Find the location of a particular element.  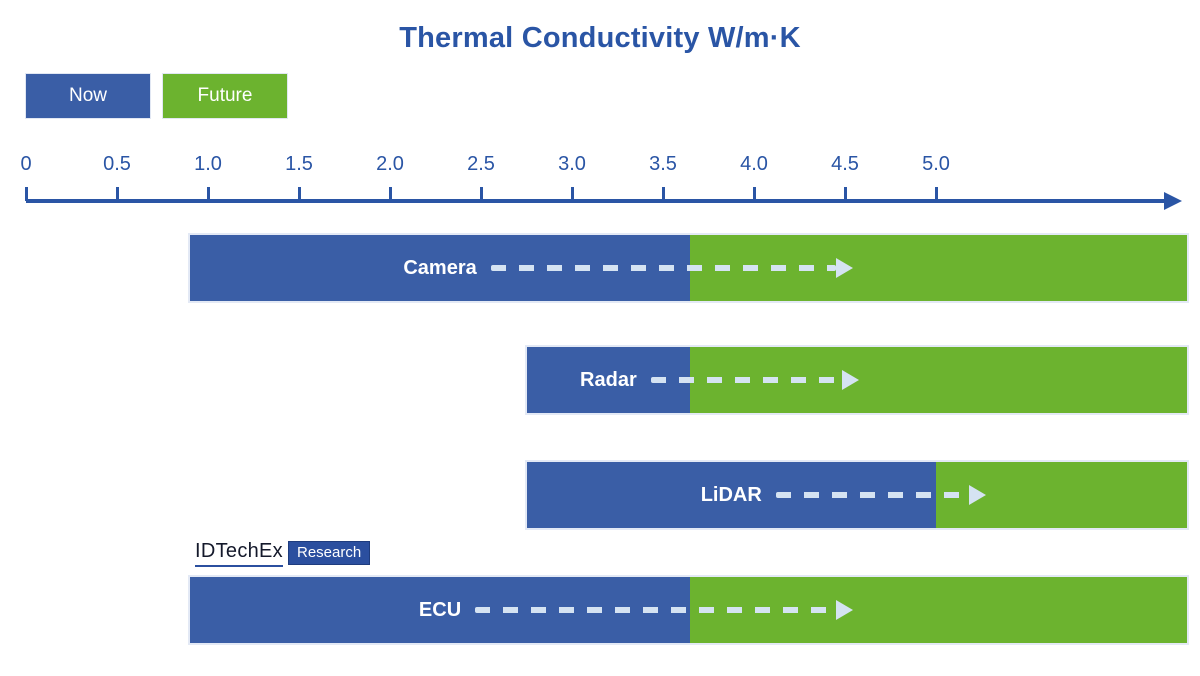

tick-label: 4.5 is located at coordinates (845, 164).